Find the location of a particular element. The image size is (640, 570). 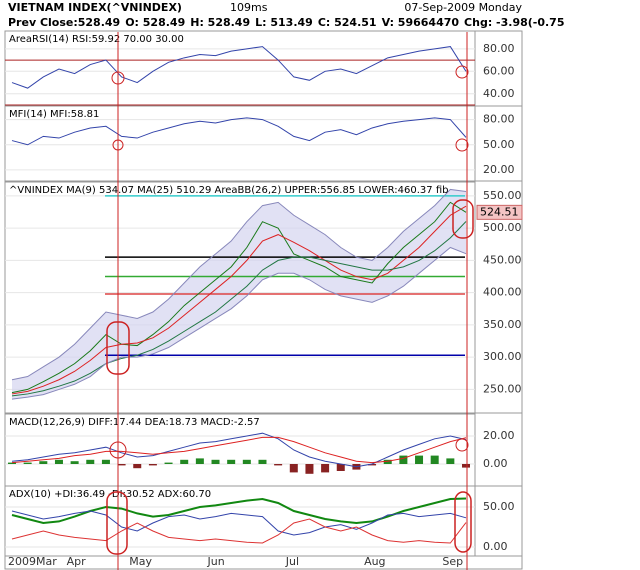

y-tick-label: 350.00 is located at coordinates (502, 324).